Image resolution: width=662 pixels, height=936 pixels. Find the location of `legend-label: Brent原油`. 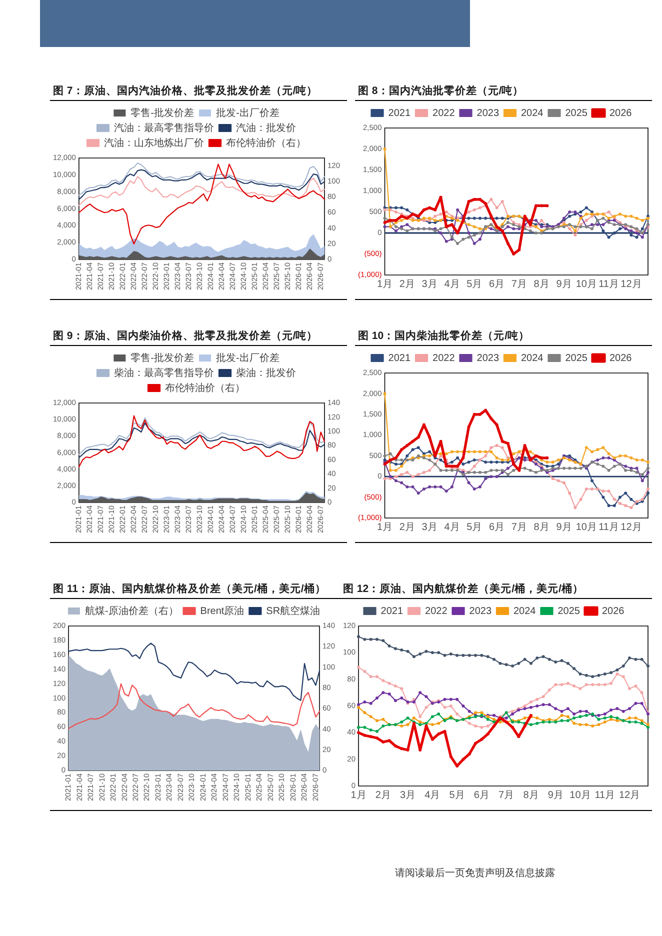

legend-label: Brent原油 is located at coordinates (222, 610).